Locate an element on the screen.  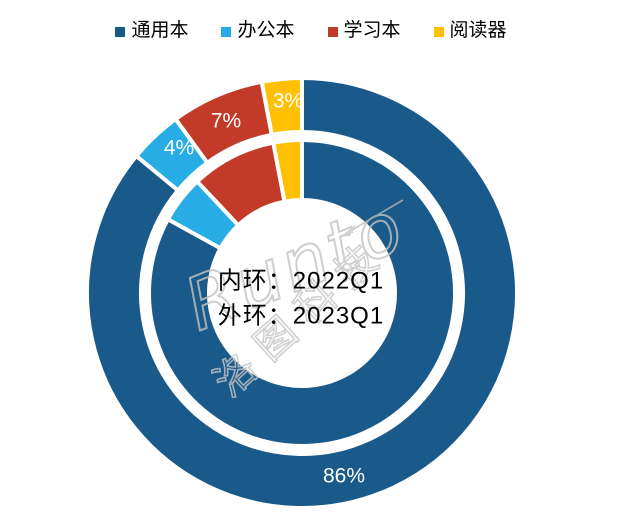
data-label-outer: 7% is located at coordinates (226, 121).